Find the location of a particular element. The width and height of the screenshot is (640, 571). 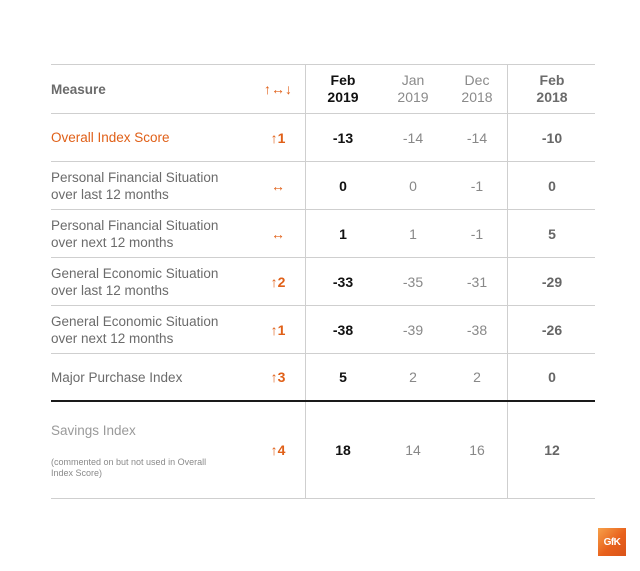

table-row: Major Purchase Index ↑3 5 2 2 0 is located at coordinates (323, 378).